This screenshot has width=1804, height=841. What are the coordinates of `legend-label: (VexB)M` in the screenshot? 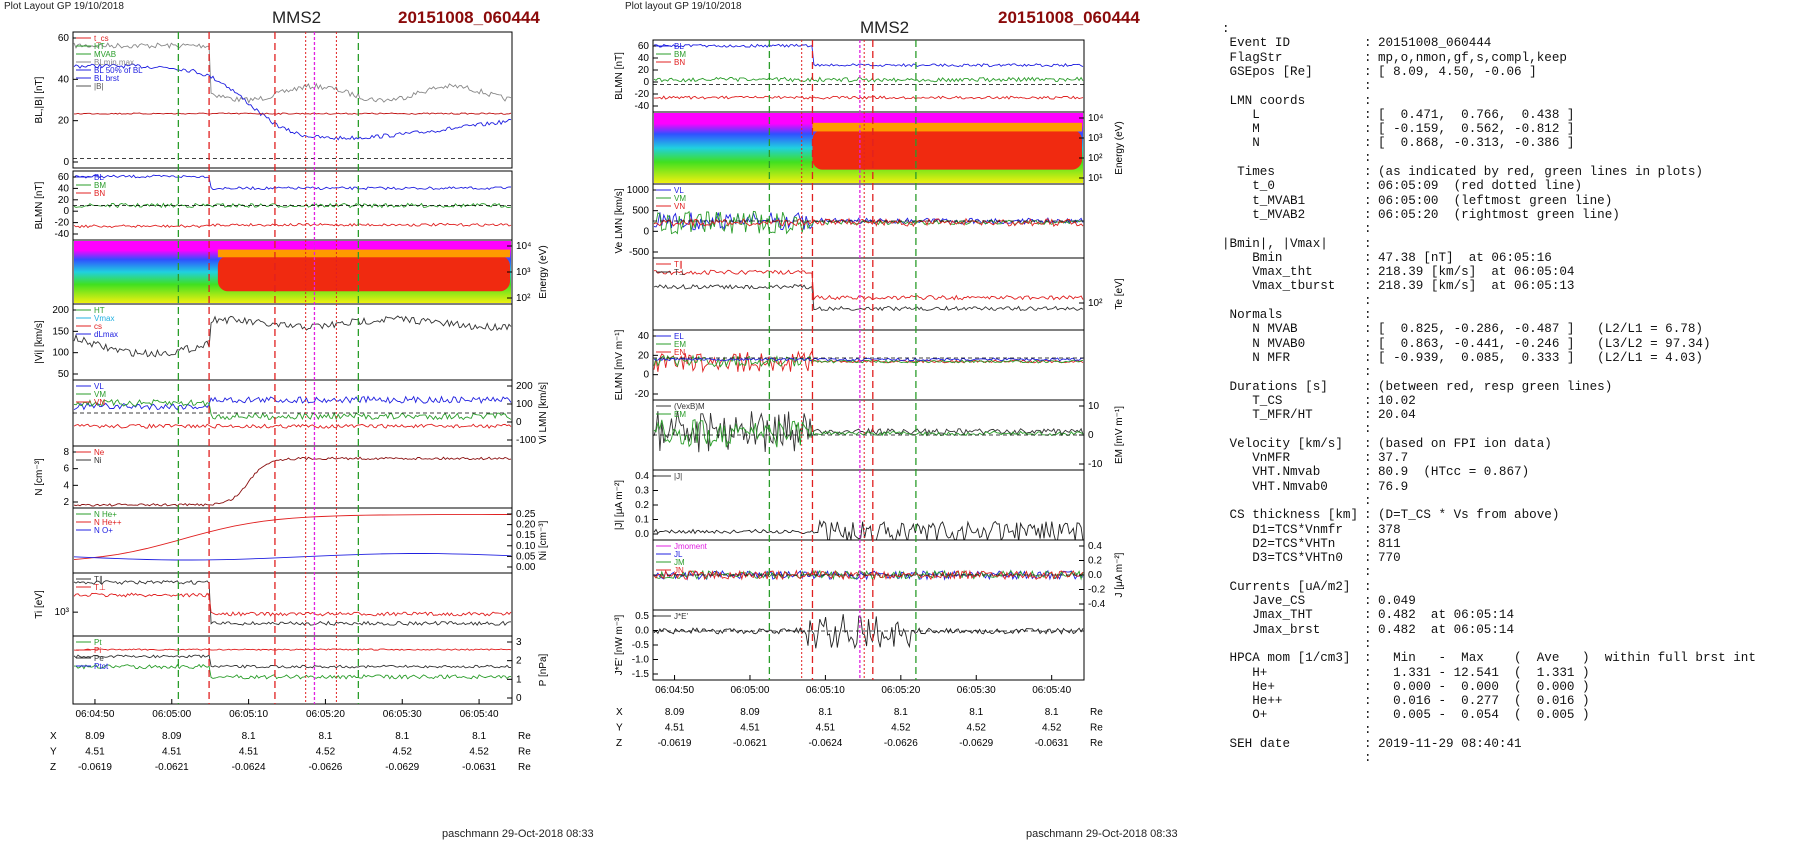 It's located at (689, 406).